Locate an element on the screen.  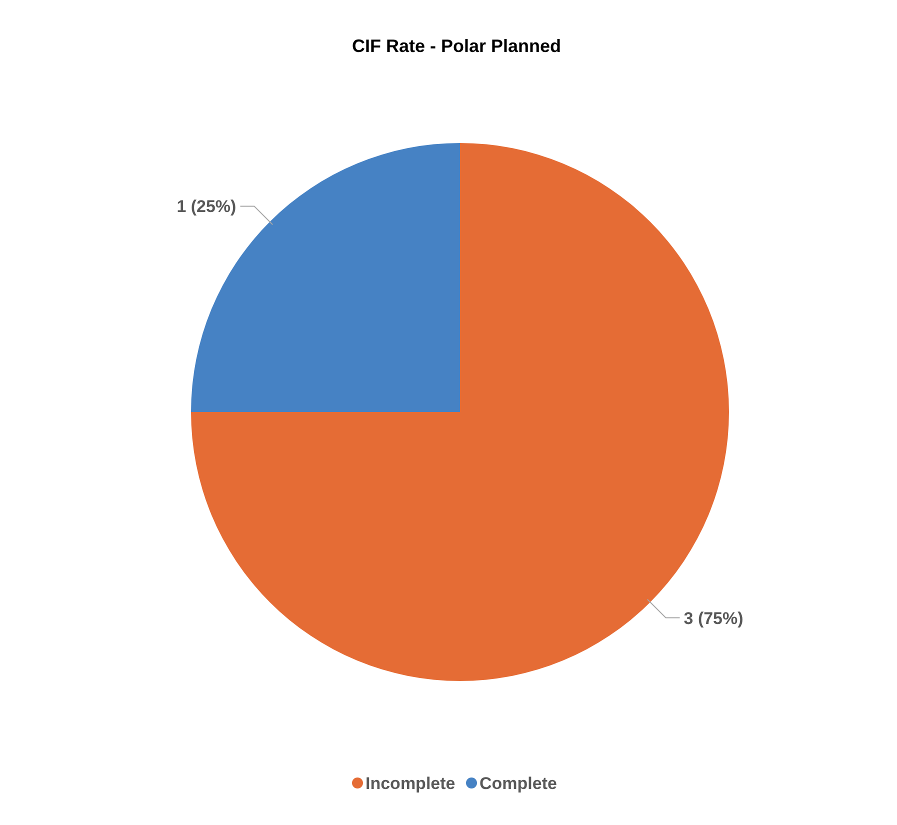
chart-title: CIF Rate - Polar Planned is located at coordinates (457, 46).